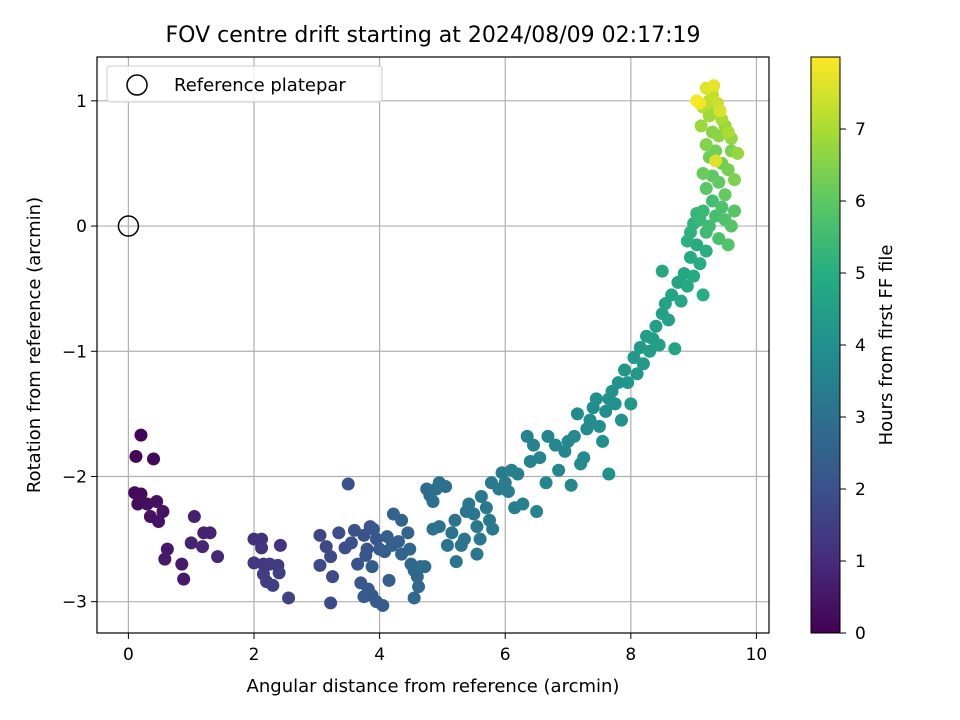 This screenshot has width=960, height=720. I want to click on legend-box, so click(244, 84).